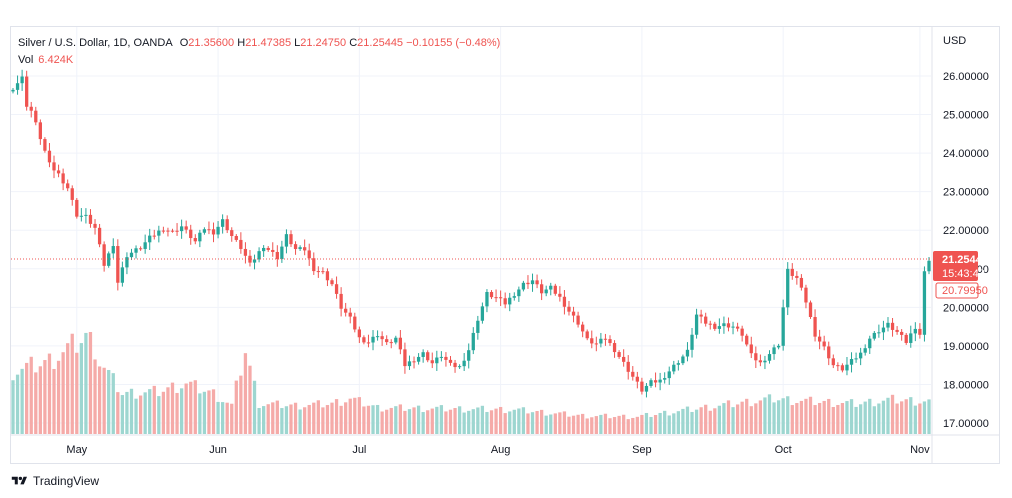 The image size is (1012, 498). What do you see at coordinates (966, 424) in the screenshot?
I see `price-tick-label: 17.00000` at bounding box center [966, 424].